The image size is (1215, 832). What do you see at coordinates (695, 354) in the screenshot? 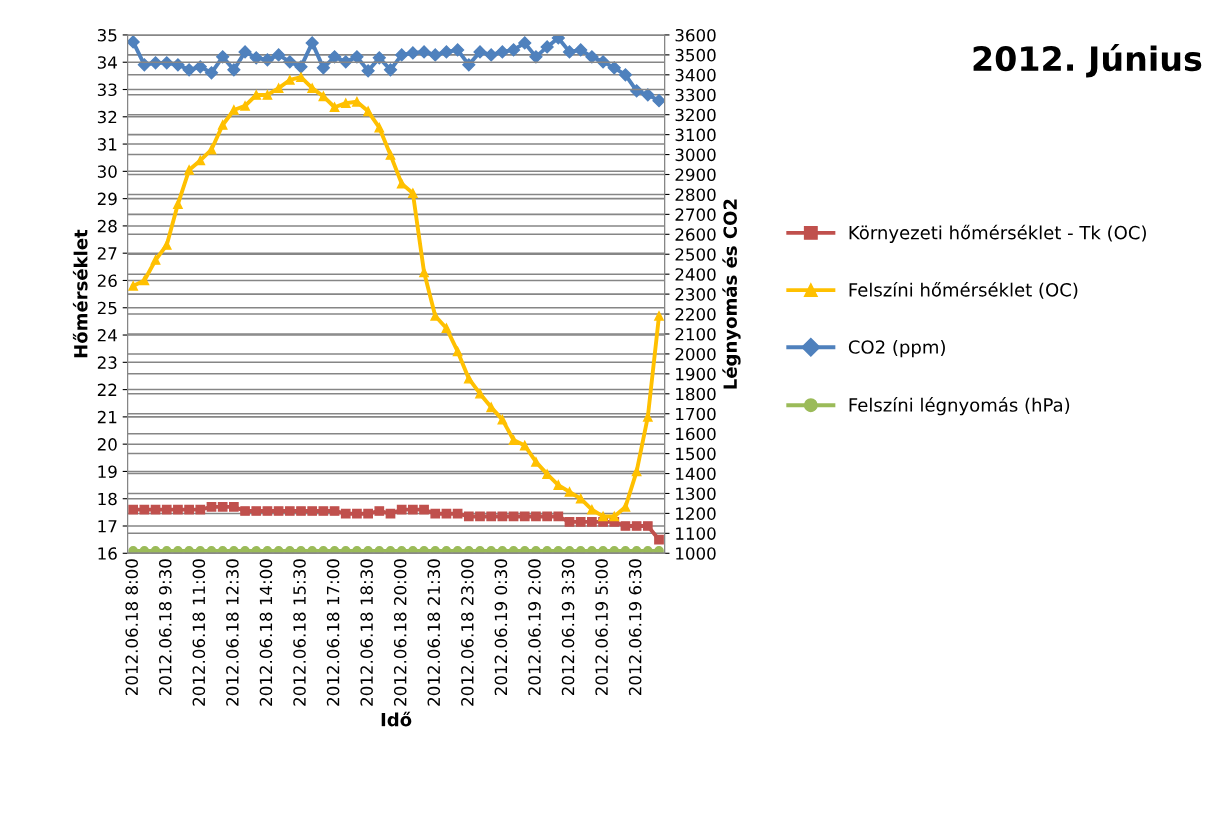
I see `y2-tick-label: 2000` at bounding box center [695, 354].